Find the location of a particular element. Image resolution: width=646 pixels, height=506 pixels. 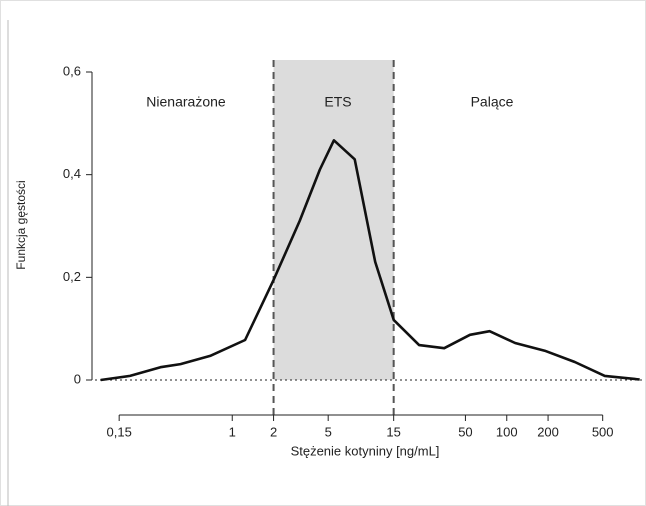

y-tick-label: 0,4 is located at coordinates (72, 173).